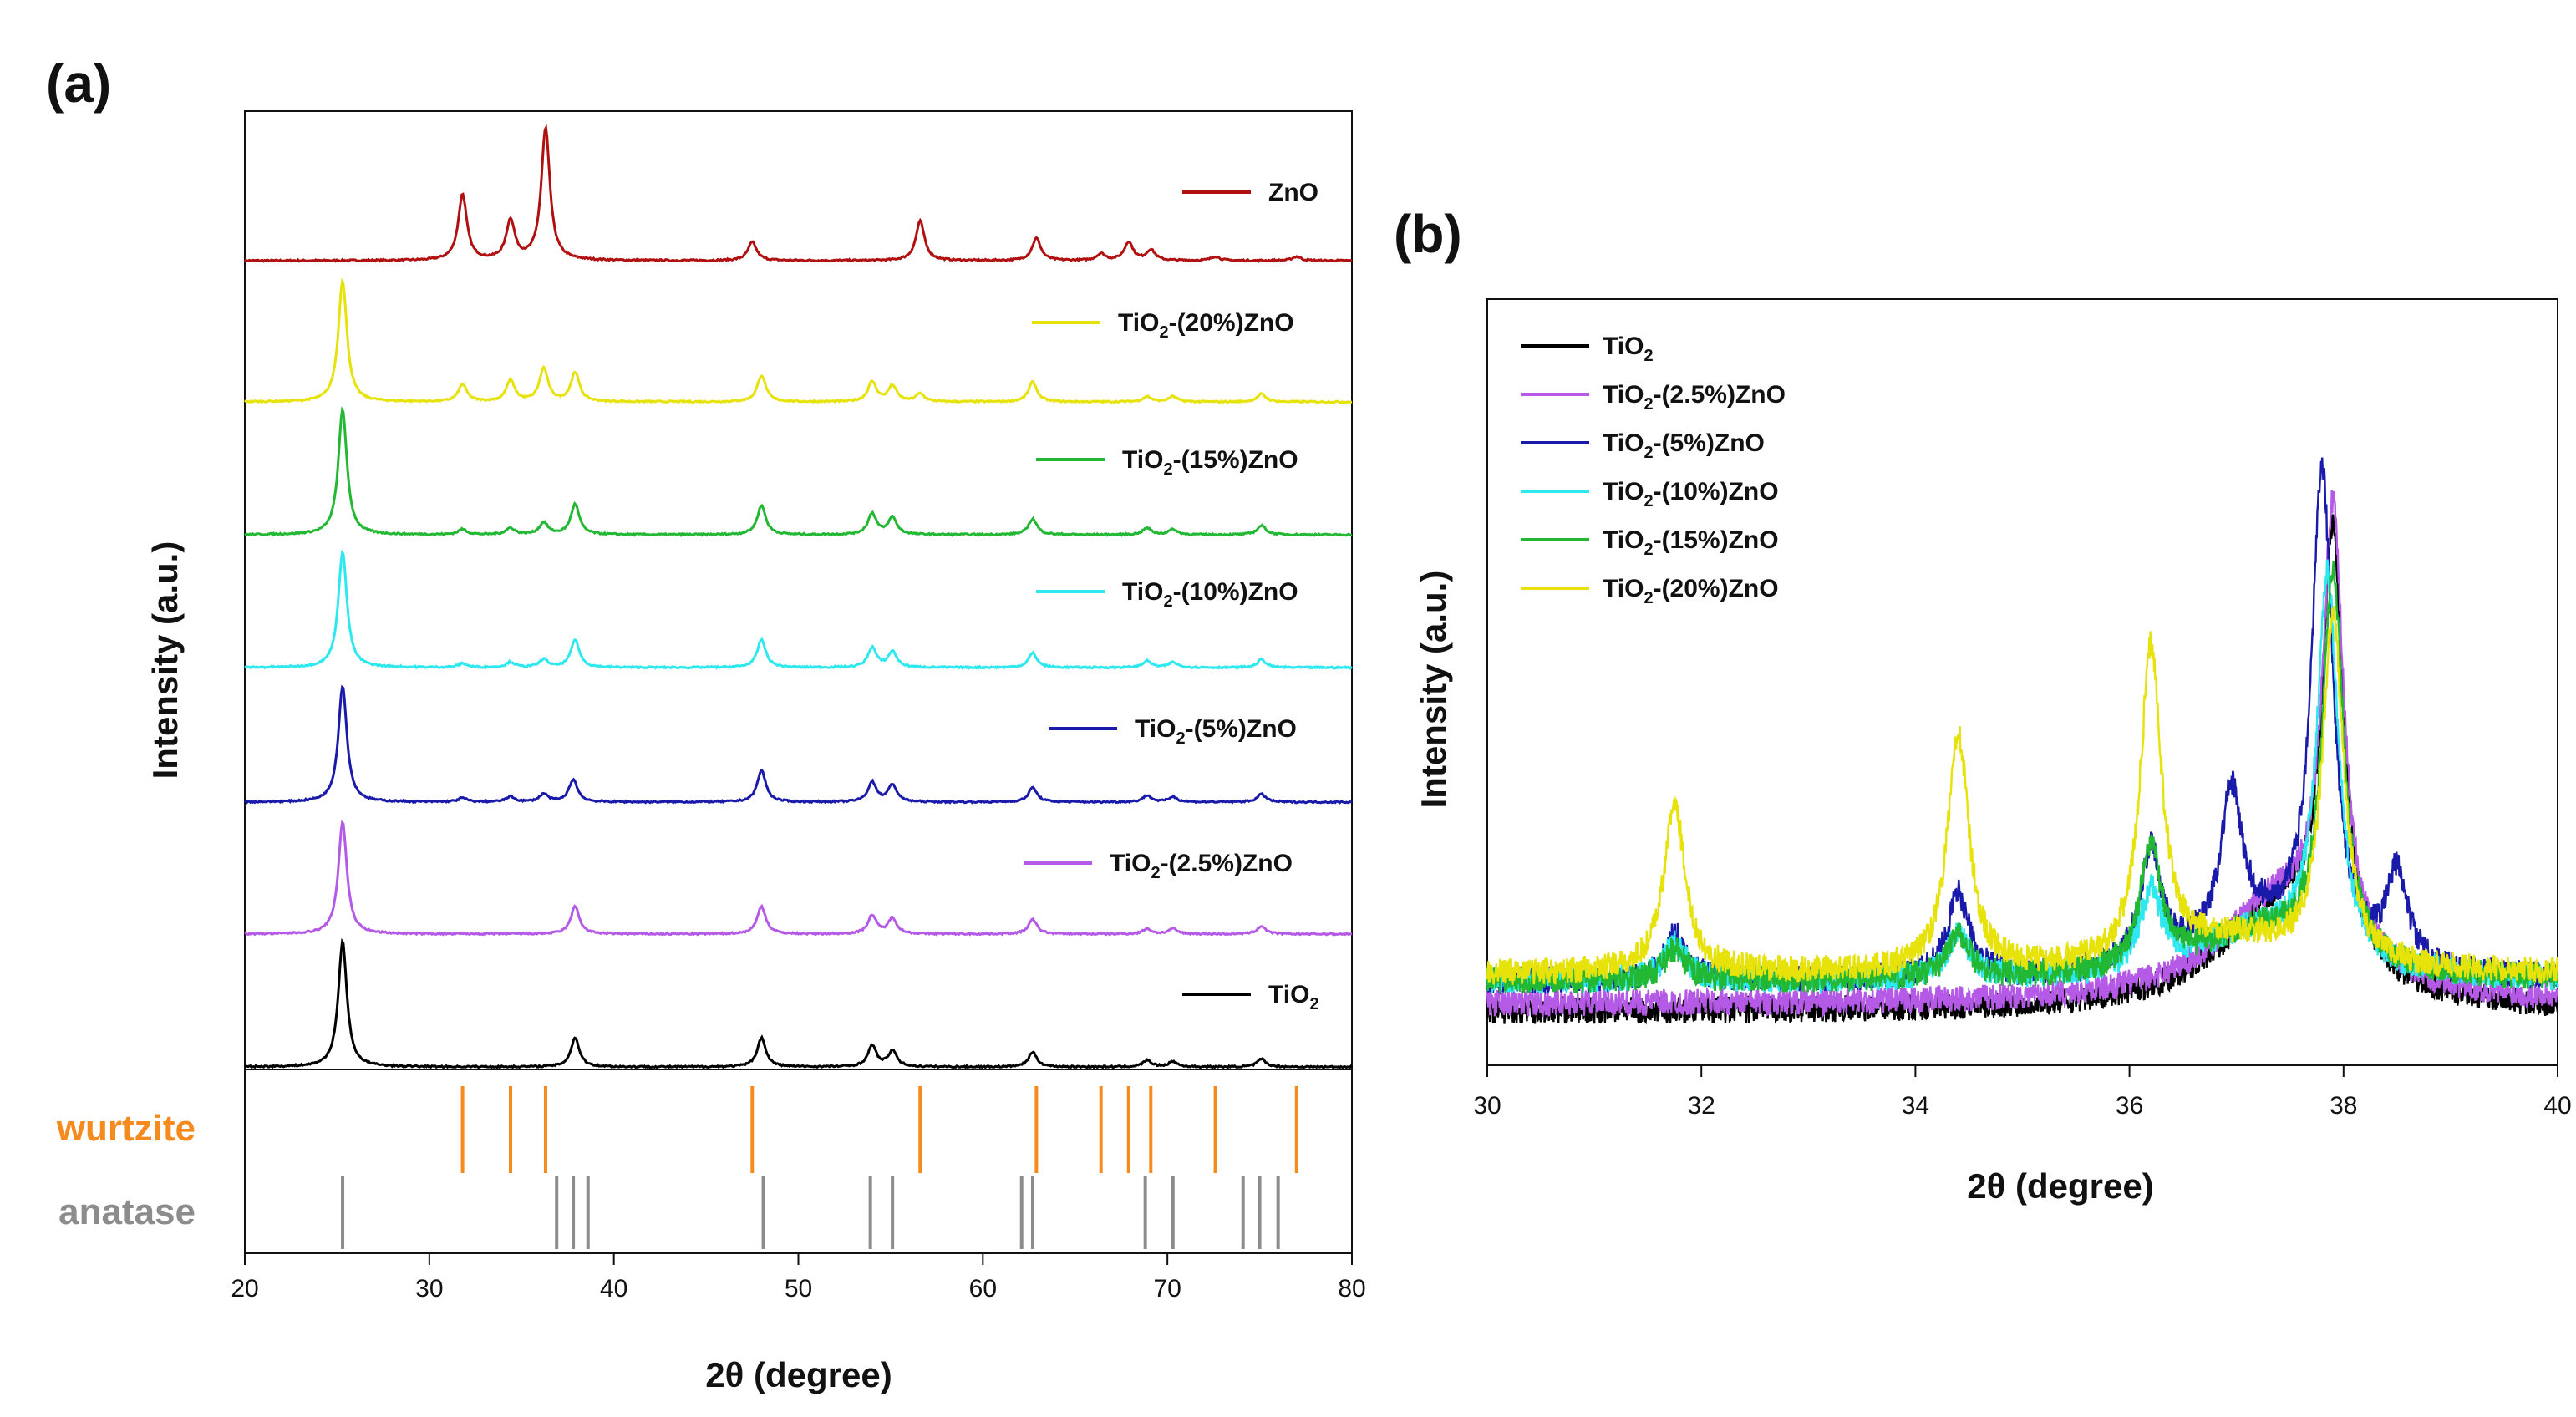 The image size is (2576, 1417). Describe the element at coordinates (1684, 445) in the screenshot. I see `panel-b-legend-label: TiO2-(5%)ZnO` at that location.